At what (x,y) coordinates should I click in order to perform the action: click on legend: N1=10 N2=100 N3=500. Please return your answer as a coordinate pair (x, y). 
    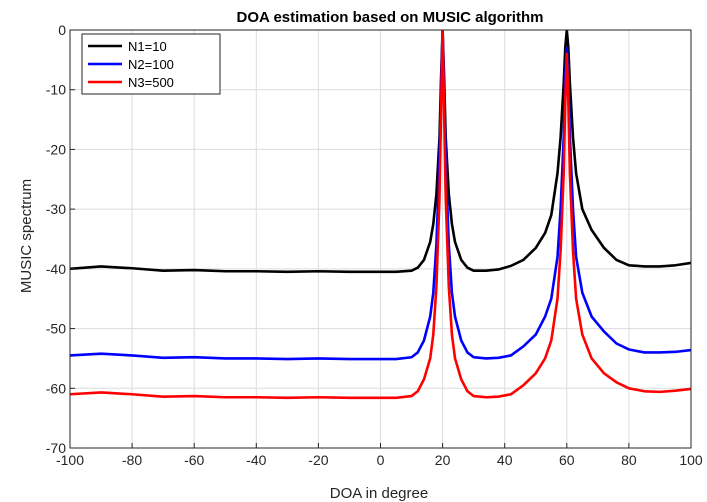
    Looking at the image, I should click on (151, 64).